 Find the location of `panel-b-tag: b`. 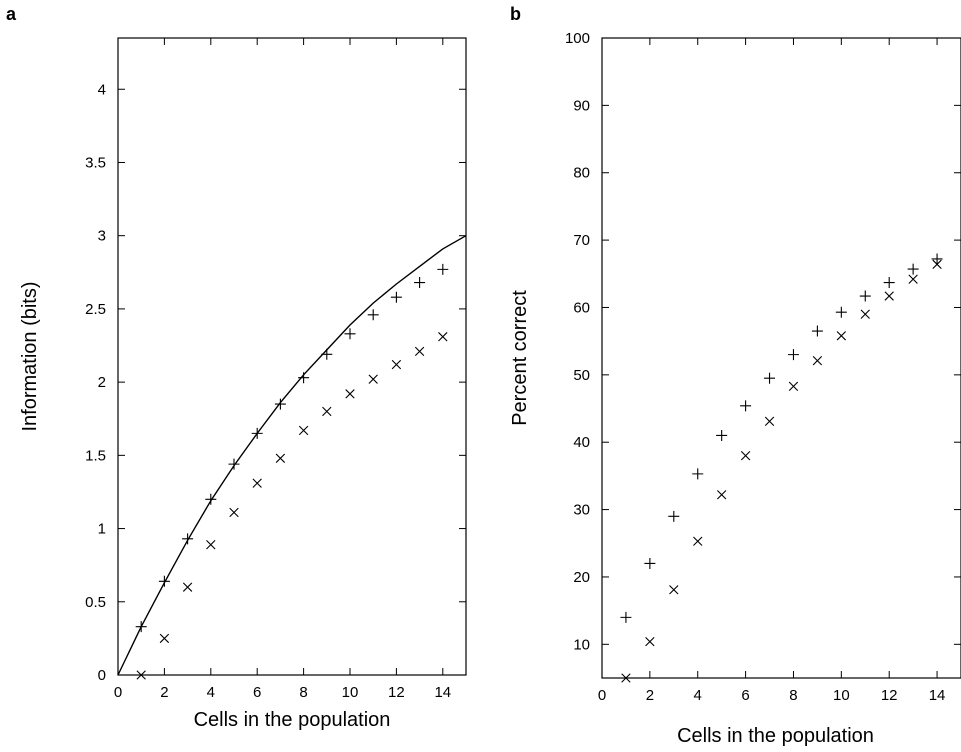

panel-b-tag: b is located at coordinates (515, 14).